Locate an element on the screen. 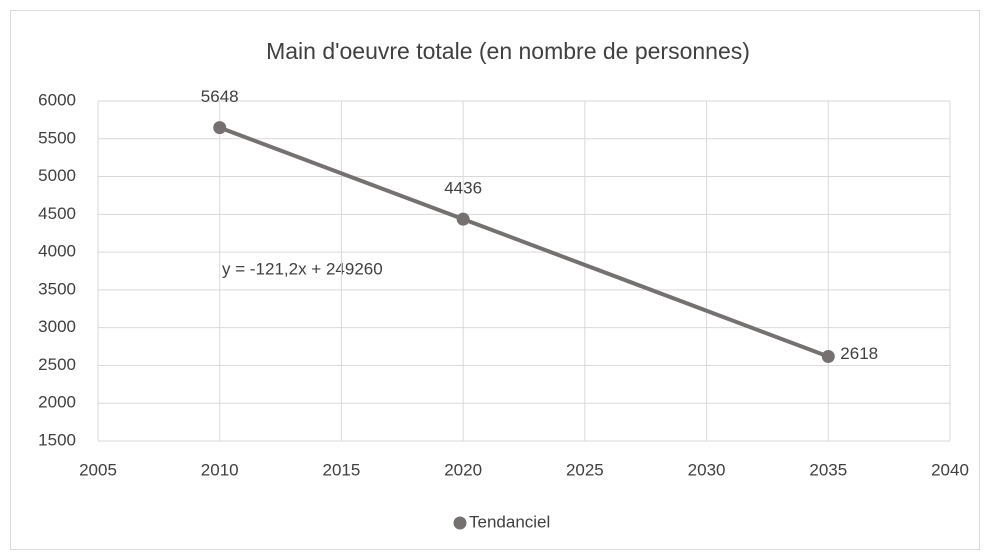 Image resolution: width=990 pixels, height=554 pixels. data-label: 5648 is located at coordinates (220, 96).